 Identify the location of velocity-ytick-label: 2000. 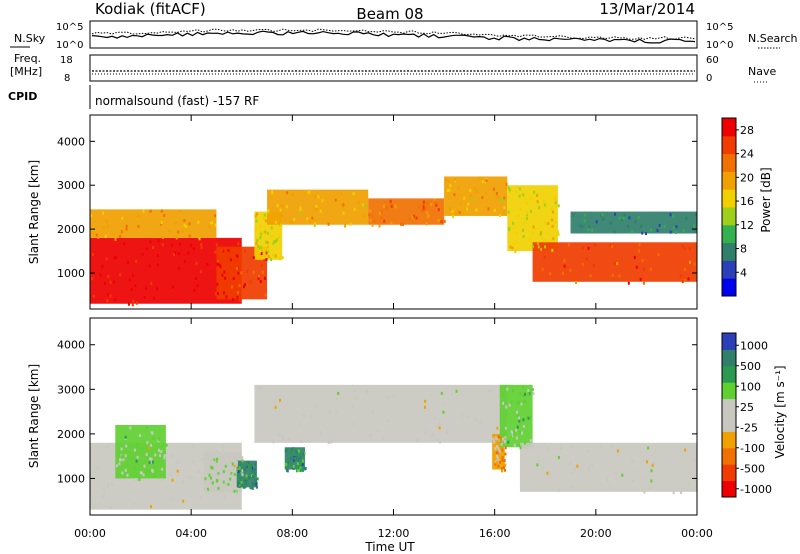
(71, 434).